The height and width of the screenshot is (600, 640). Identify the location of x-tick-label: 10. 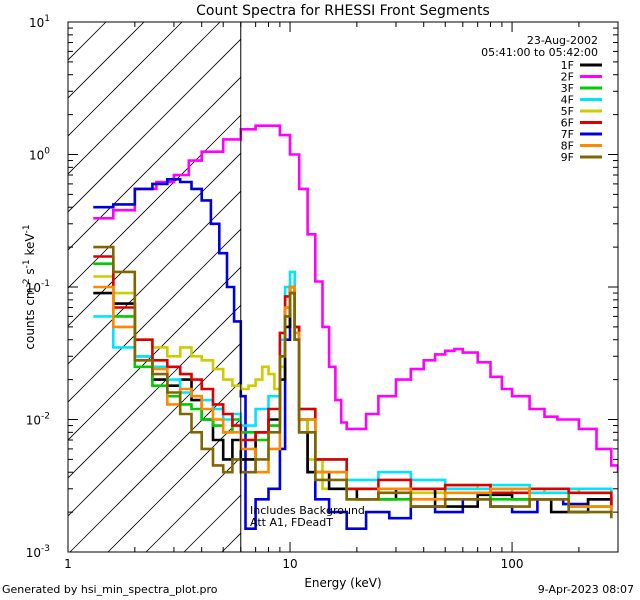
(289, 564).